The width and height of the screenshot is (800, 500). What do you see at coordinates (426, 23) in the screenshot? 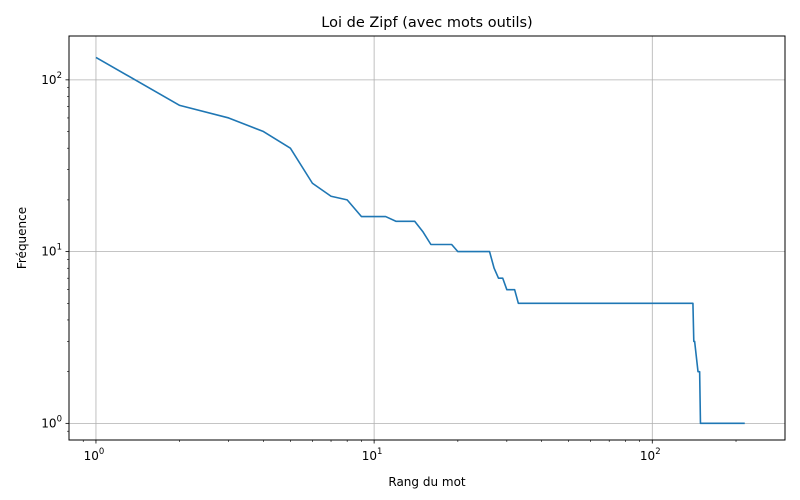
I see `chart-title: Loi de Zipf (avec mots outils)` at bounding box center [426, 23].